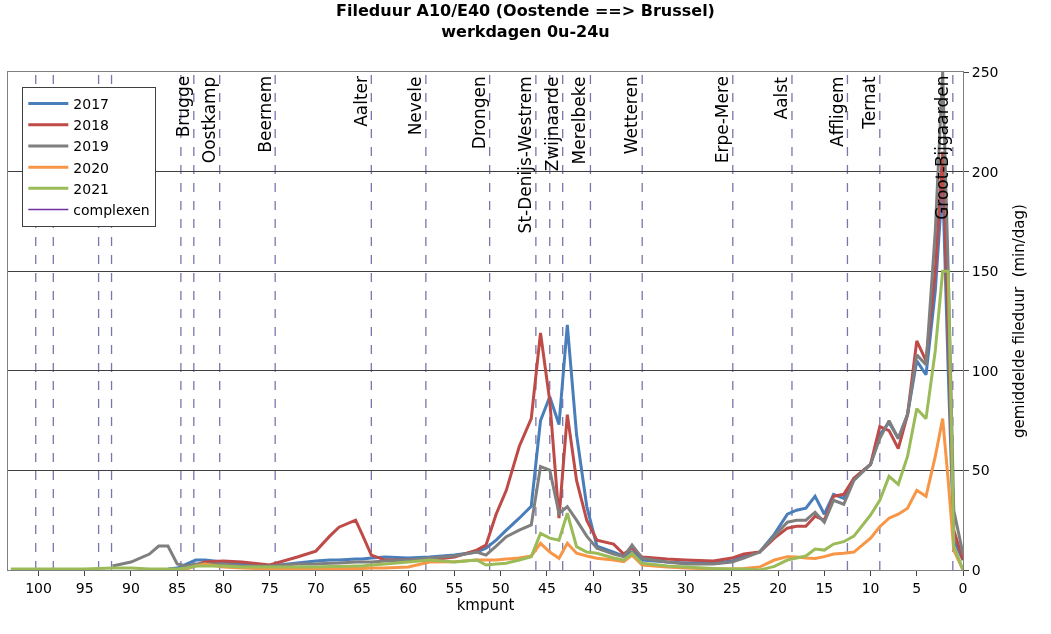  What do you see at coordinates (685, 587) in the screenshot?
I see `x-tick-label: 30` at bounding box center [685, 587].